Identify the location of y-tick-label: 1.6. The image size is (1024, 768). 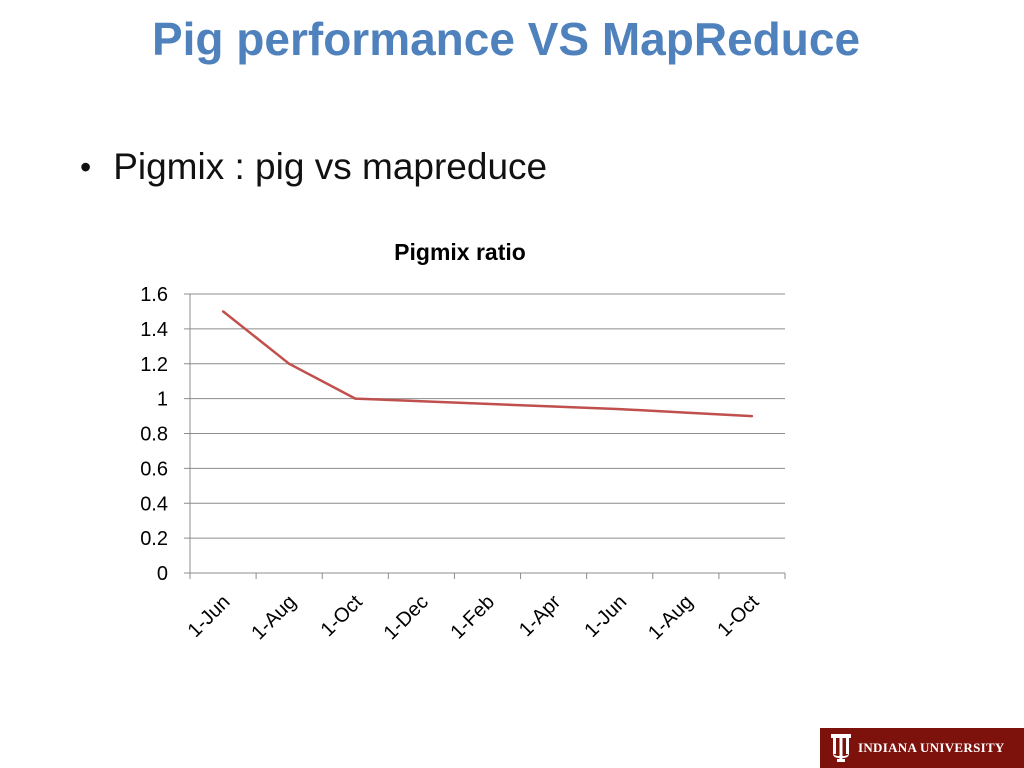
(154, 295).